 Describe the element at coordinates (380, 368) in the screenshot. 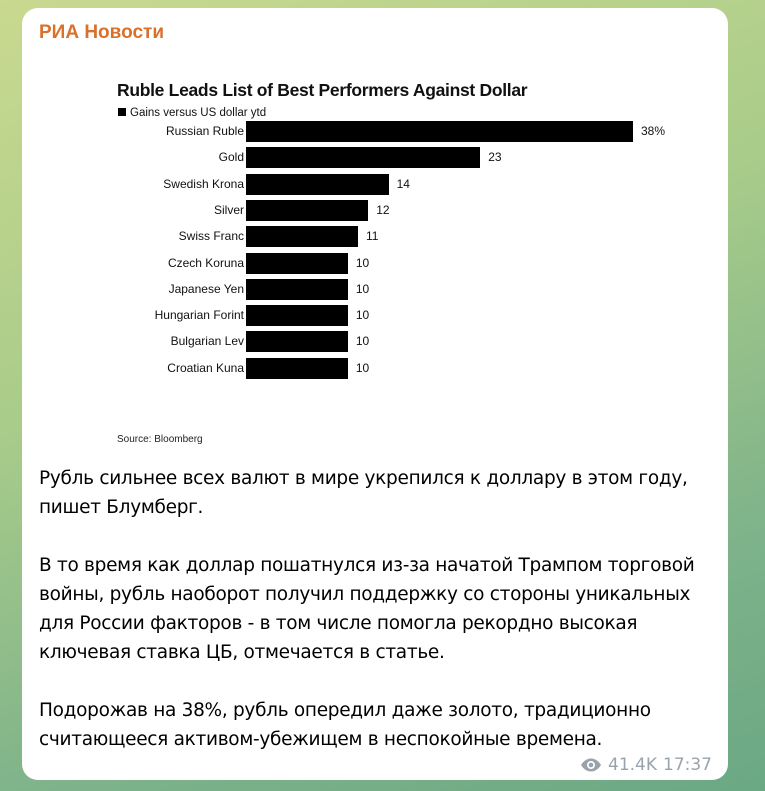

I see `chart-row: Croatian Kuna 10` at that location.